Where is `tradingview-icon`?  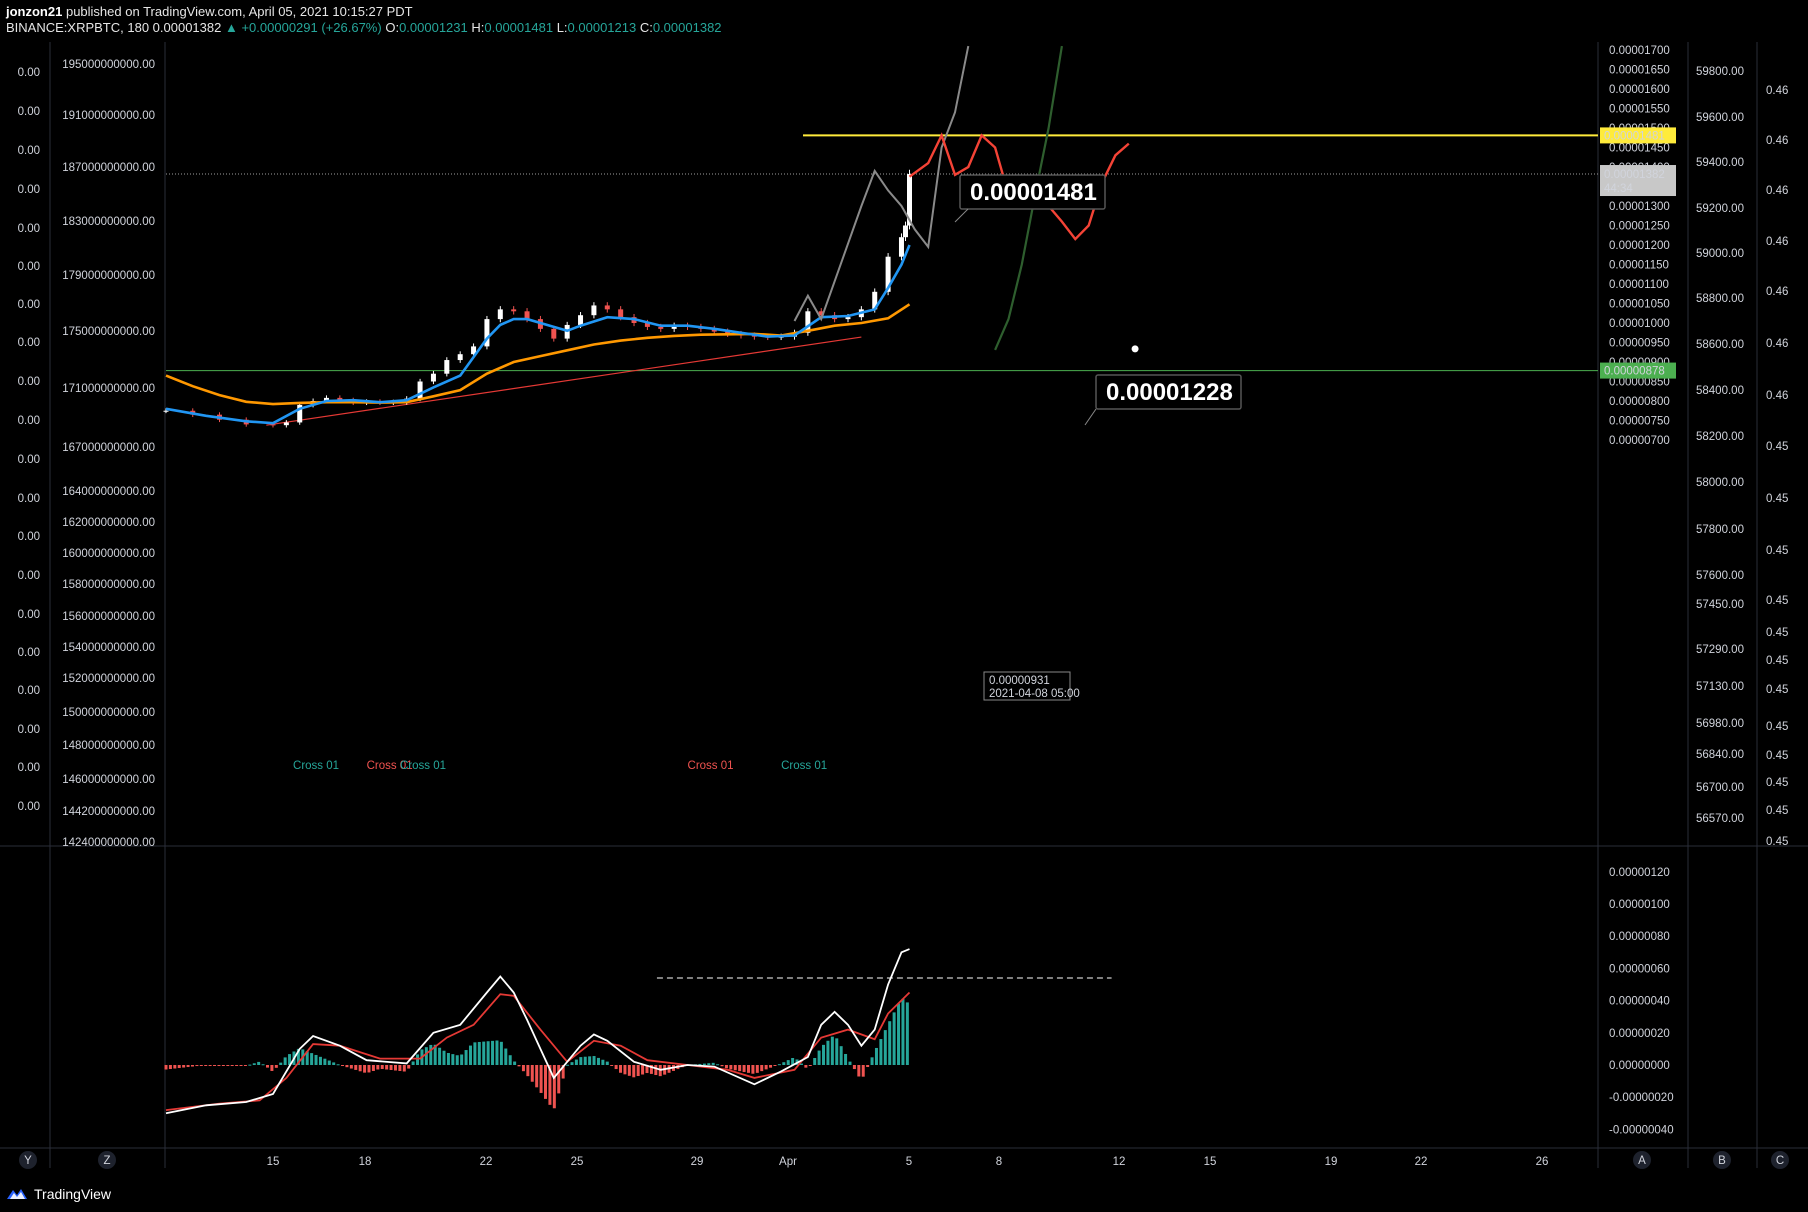
tradingview-icon is located at coordinates (17, 1194).